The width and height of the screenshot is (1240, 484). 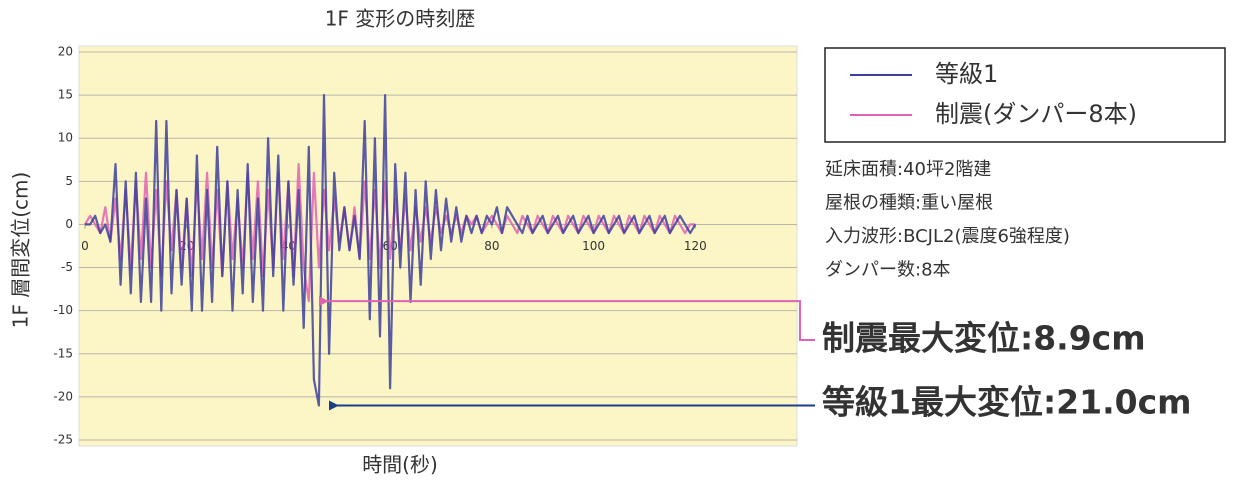 I want to click on y-tick-label: -25, so click(x=63, y=440).